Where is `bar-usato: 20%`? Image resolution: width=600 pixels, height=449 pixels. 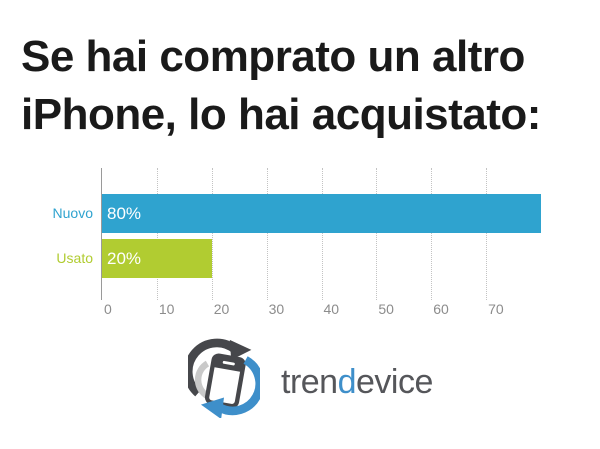 bar-usato: 20% is located at coordinates (157, 258).